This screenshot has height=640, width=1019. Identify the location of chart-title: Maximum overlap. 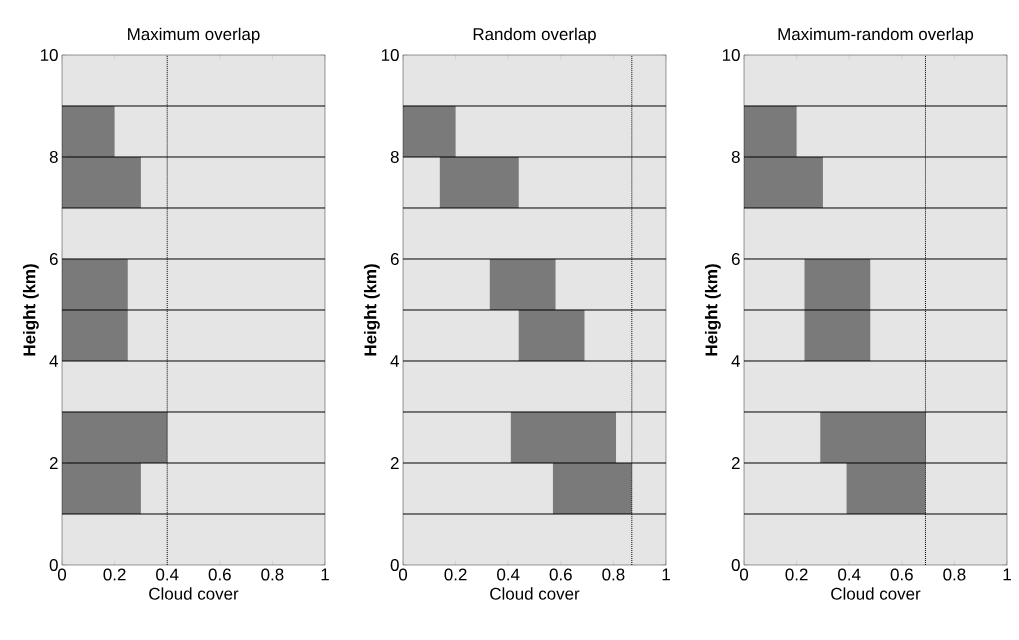
(194, 35).